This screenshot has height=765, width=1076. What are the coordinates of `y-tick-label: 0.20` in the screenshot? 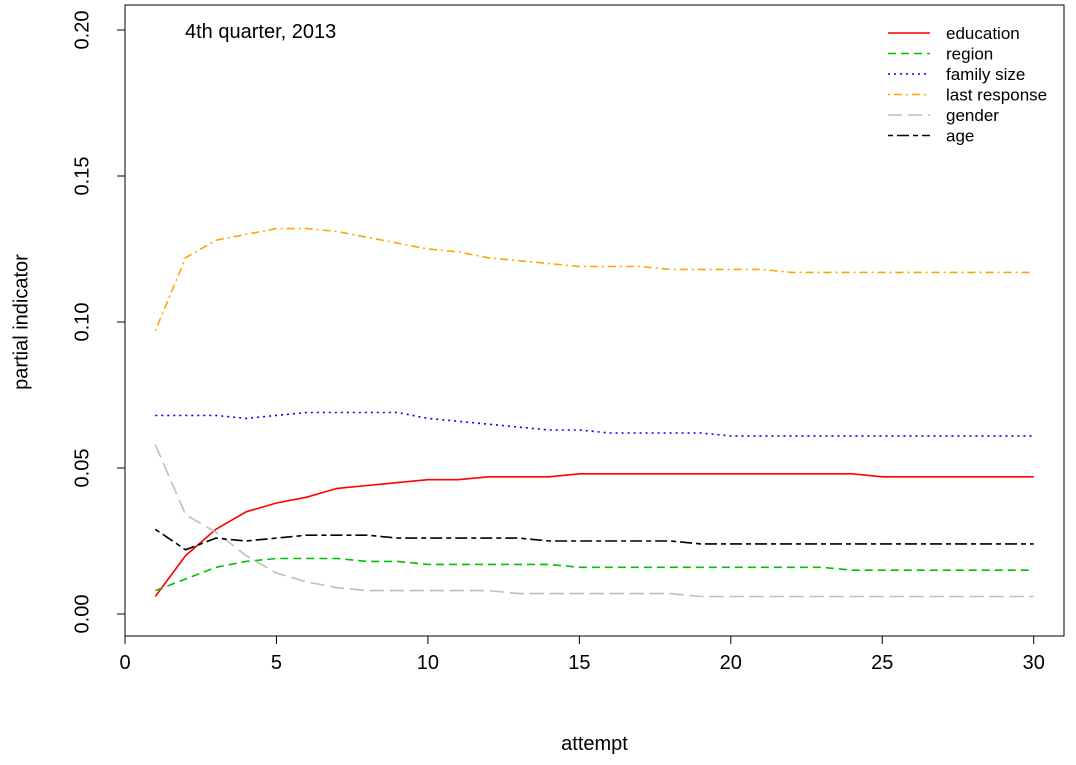 It's located at (82, 30).